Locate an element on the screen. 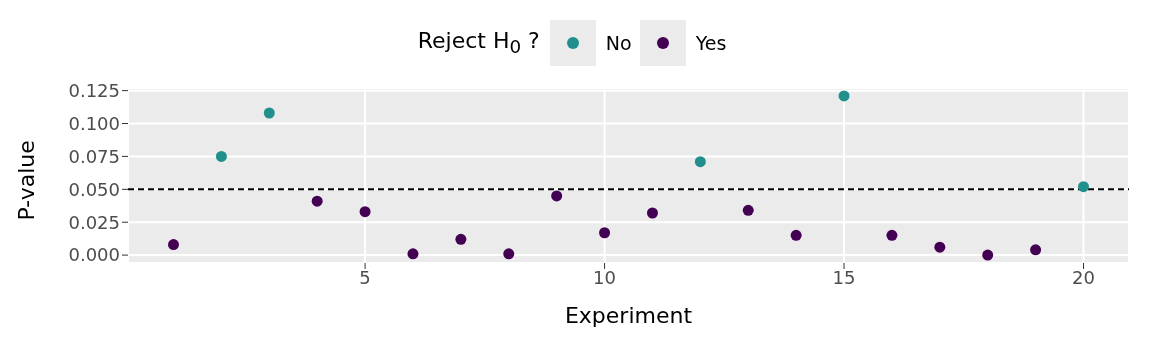 Image resolution: width=1152 pixels, height=345 pixels. x-tick-label: 5 is located at coordinates (365, 277).